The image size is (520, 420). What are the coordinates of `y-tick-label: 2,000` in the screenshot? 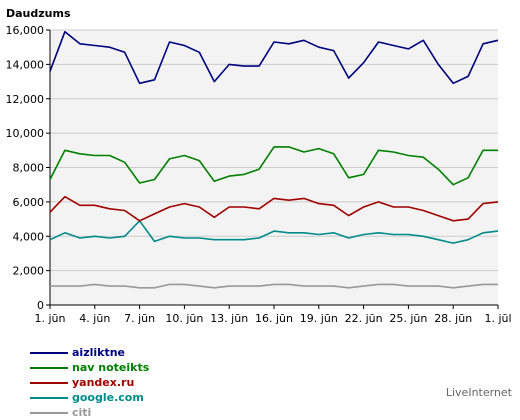 It's located at (29, 271).